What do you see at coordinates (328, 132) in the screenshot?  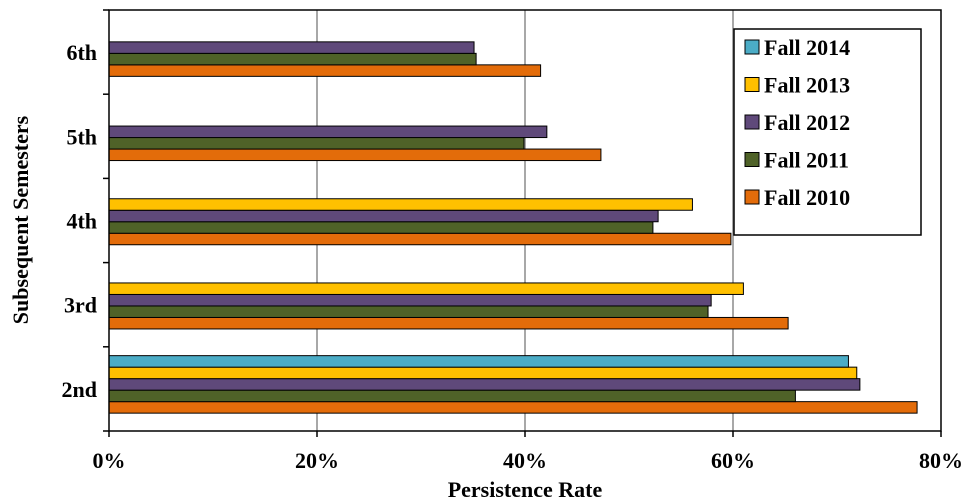 I see `bar-fall-2012-5th` at bounding box center [328, 132].